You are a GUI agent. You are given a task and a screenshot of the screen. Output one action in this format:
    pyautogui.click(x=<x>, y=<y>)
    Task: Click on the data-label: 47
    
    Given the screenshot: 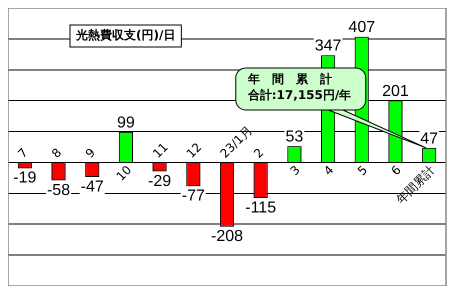 What is the action you would take?
    pyautogui.click(x=429, y=139)
    